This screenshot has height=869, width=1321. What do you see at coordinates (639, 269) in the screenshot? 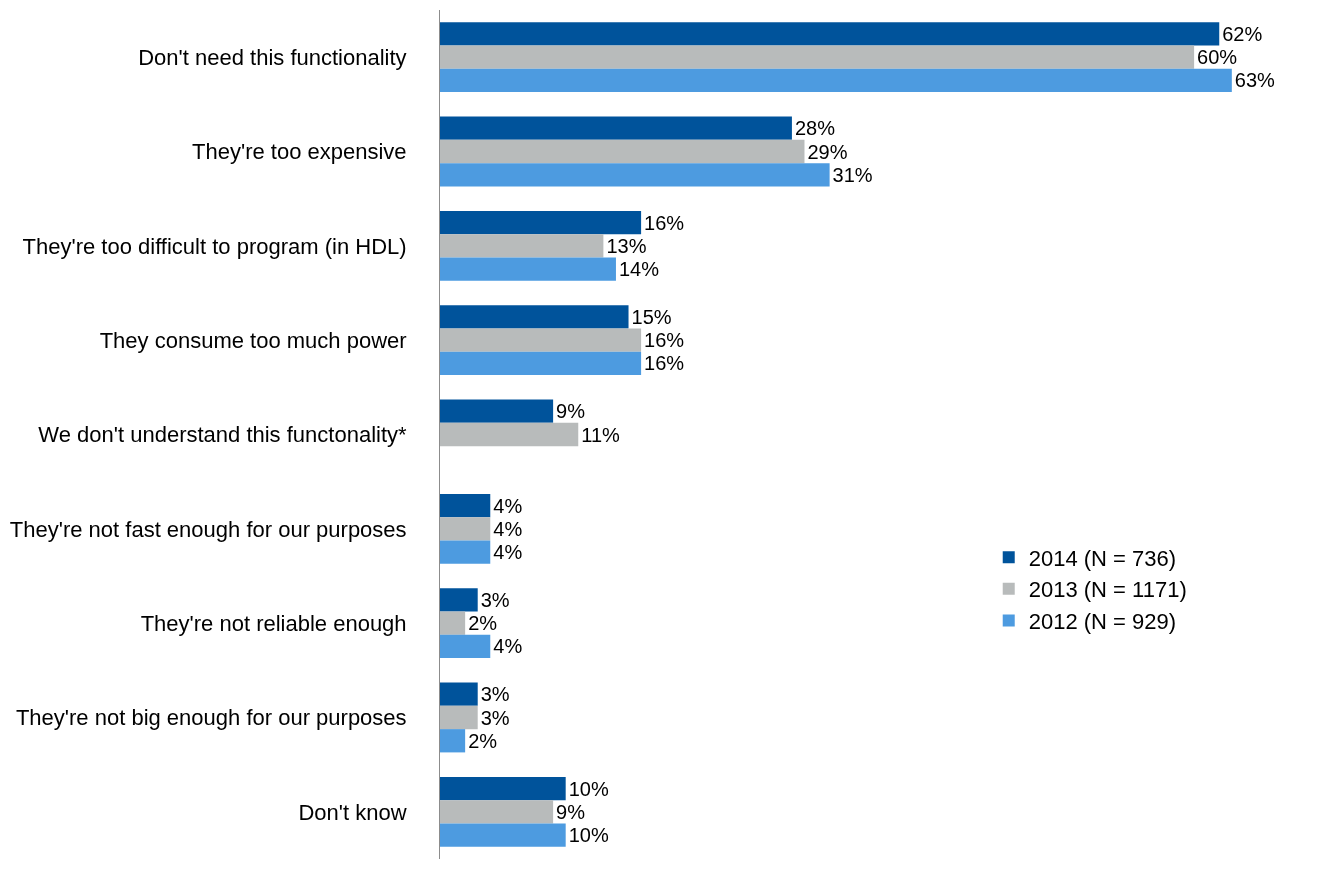
I see `data-label: 14%` at bounding box center [639, 269].